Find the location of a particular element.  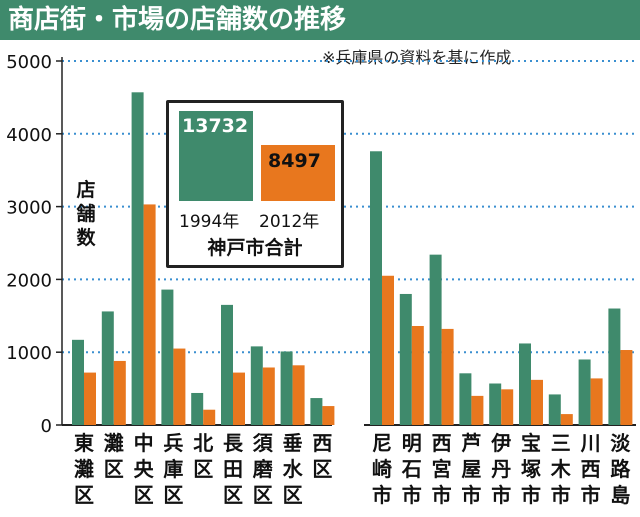

y-axis-label: 店 舗 数 is located at coordinates (86, 214).